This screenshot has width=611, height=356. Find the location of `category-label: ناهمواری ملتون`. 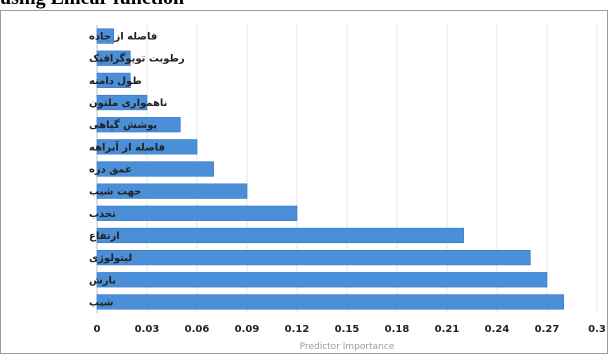

category-label: ناهمواری ملتون is located at coordinates (128, 103).